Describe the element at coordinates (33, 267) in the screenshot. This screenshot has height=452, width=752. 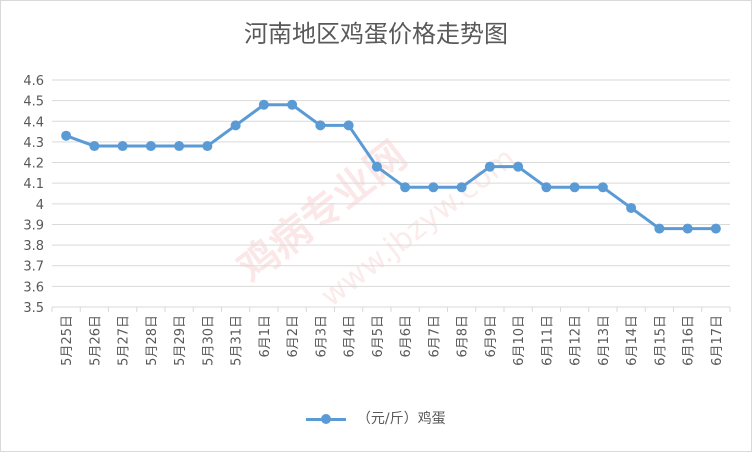
I see `y-tick-label: 3.7` at that location.